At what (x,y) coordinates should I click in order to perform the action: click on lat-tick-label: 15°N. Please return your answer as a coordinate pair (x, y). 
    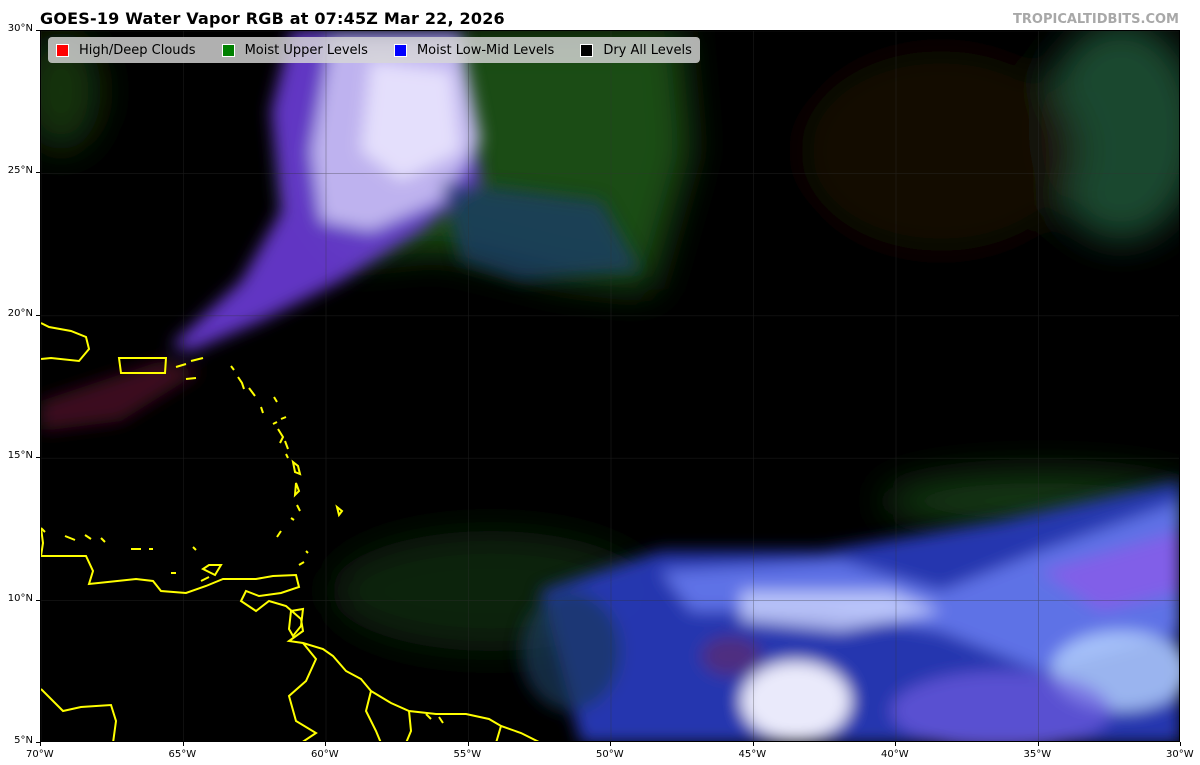
    Looking at the image, I should click on (20, 456).